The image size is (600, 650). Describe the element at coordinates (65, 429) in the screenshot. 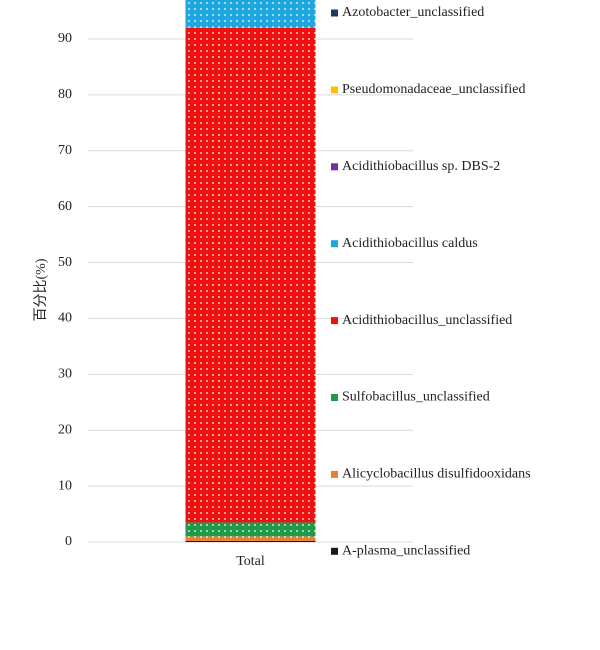

I see `y-tick-label: 20` at that location.